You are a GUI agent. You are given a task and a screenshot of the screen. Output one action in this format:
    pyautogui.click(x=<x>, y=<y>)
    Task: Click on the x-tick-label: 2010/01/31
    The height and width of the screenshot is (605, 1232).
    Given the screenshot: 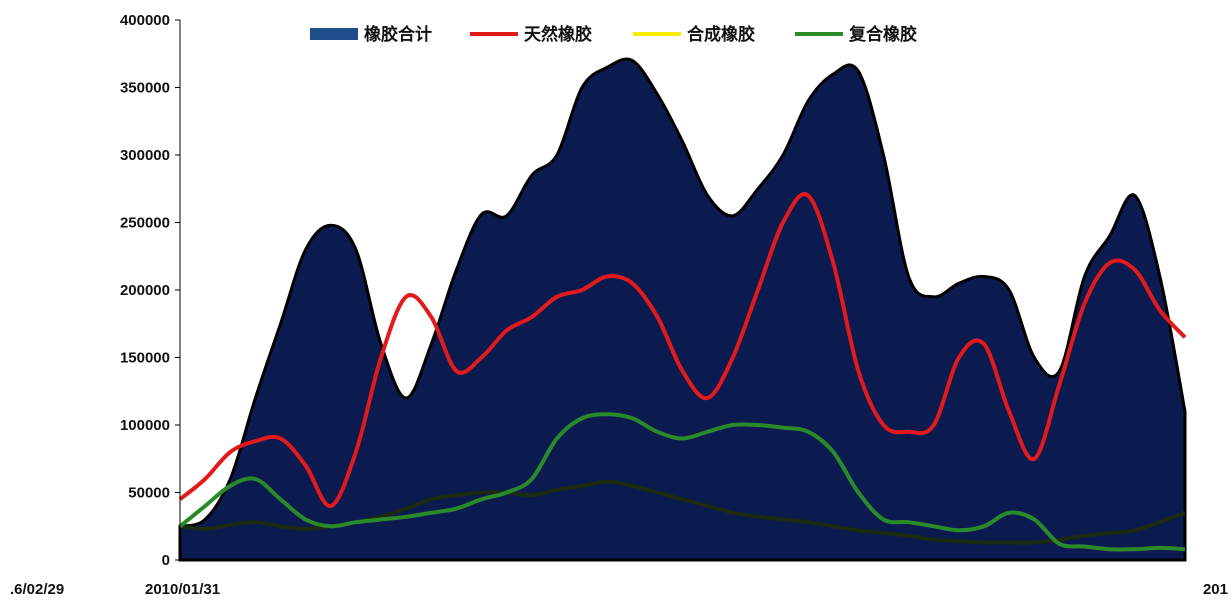 What is the action you would take?
    pyautogui.click(x=182, y=589)
    